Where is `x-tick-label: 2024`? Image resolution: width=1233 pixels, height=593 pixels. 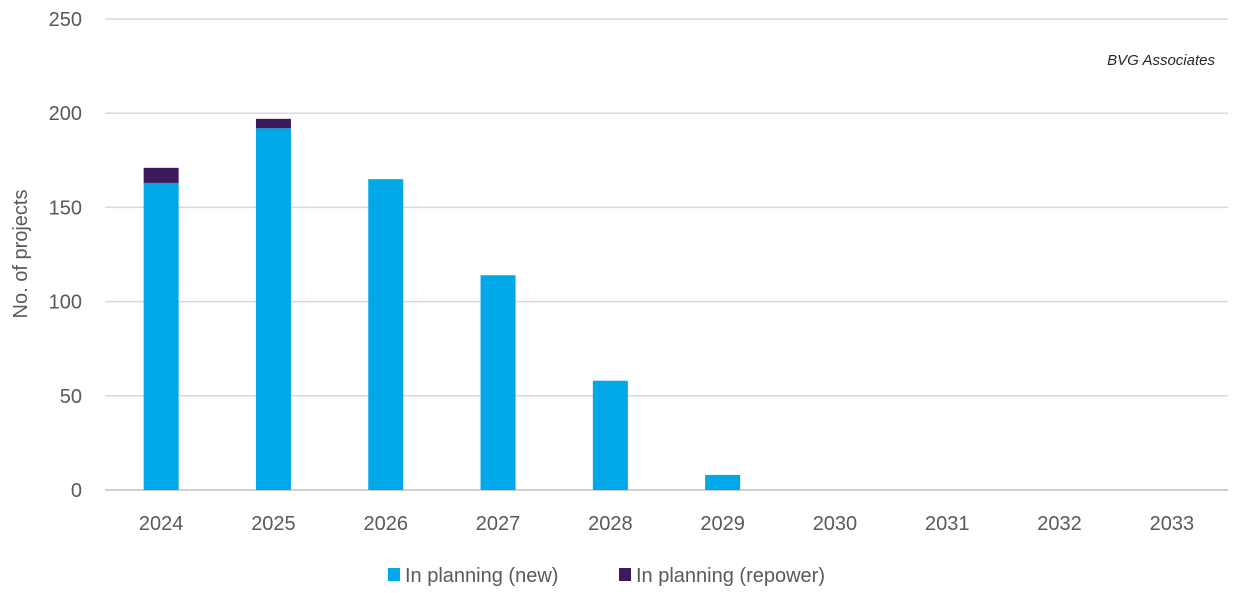
x-tick-label: 2024 is located at coordinates (161, 524).